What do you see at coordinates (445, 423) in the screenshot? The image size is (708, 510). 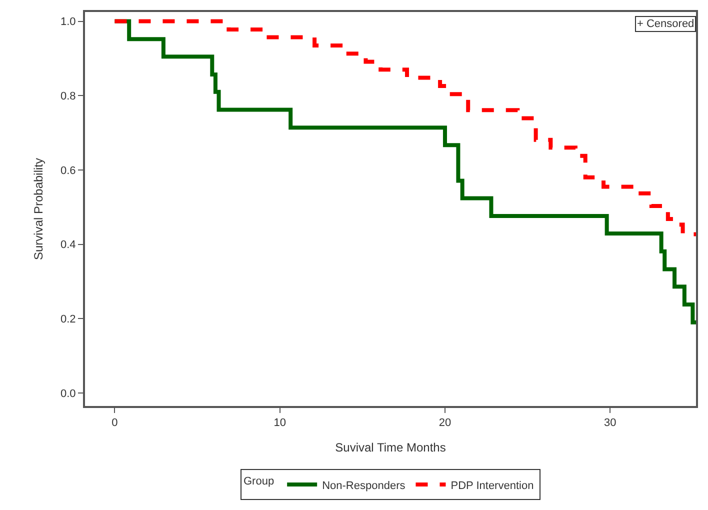 I see `x-tick-label: 20` at bounding box center [445, 423].